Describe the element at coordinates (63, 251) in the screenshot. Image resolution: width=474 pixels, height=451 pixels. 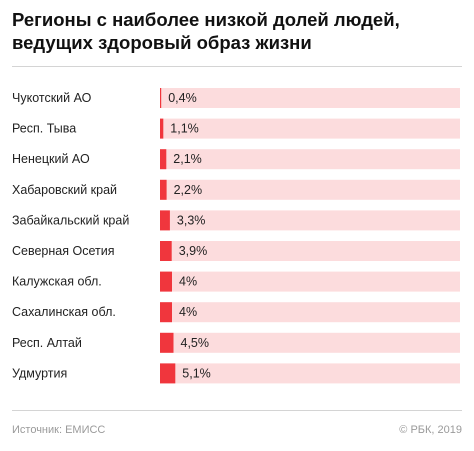
I see `category-label: Северная Осетия` at that location.